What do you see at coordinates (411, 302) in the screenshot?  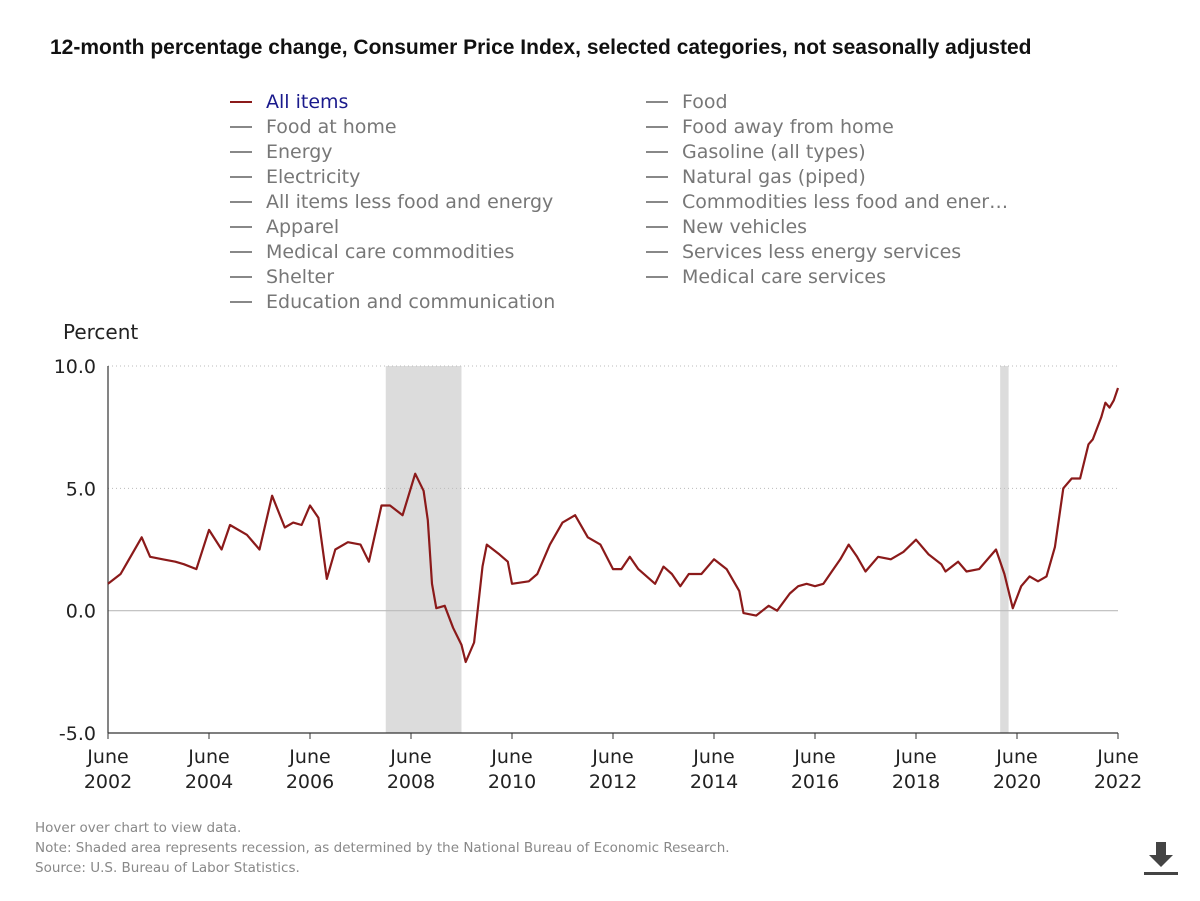 I see `legend-label: Education and communication` at bounding box center [411, 302].